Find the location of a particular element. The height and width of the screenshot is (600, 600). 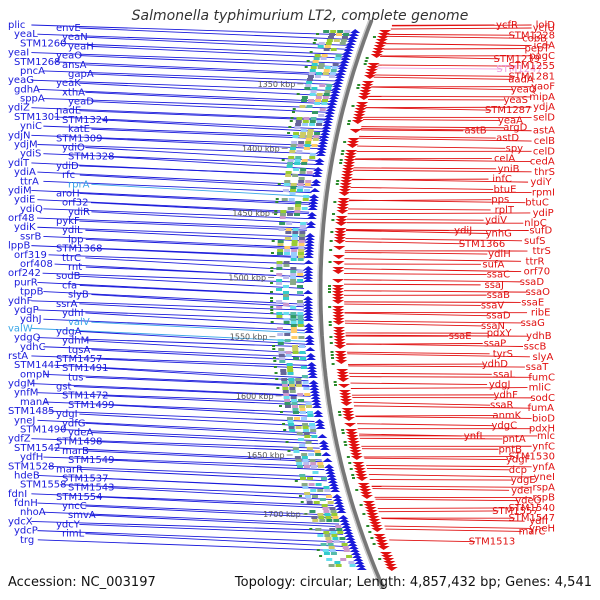

ruler-tick-label: 1500 kbp is located at coordinates (247, 277).